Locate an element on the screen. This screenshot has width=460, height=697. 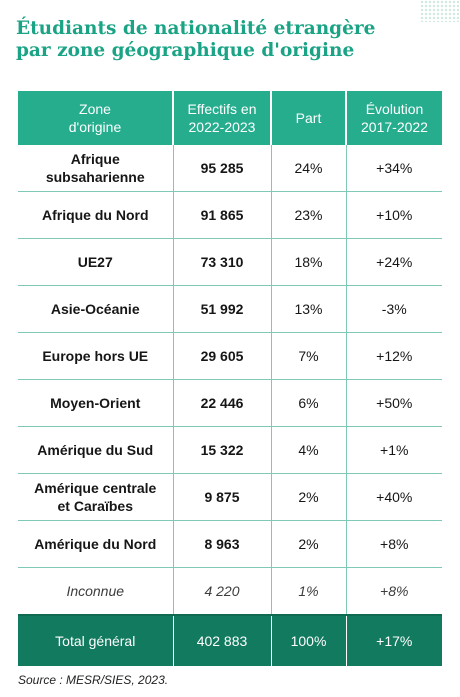
table-row: Moyen-Orient 22 446 6% +50% is located at coordinates (230, 403).